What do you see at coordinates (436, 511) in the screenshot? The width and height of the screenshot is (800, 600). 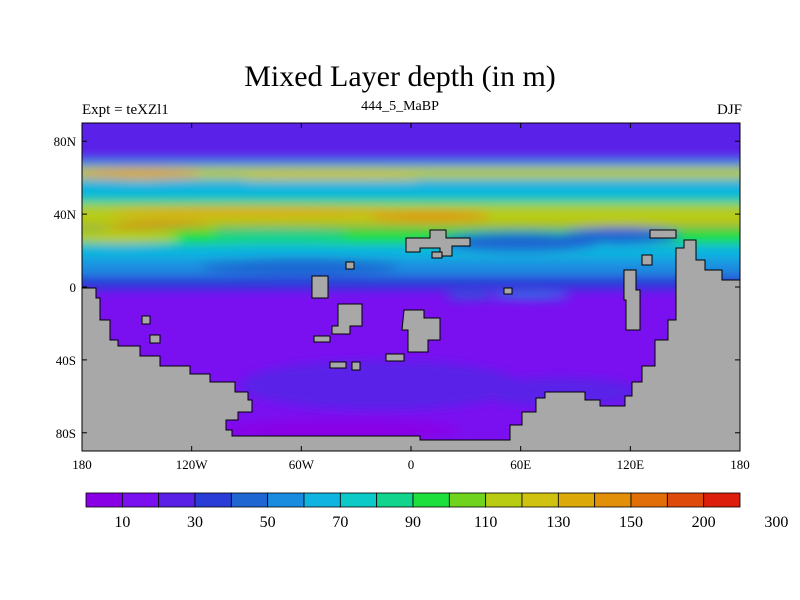 I see `colorbar: 1030507090110130150200300500` at bounding box center [436, 511].